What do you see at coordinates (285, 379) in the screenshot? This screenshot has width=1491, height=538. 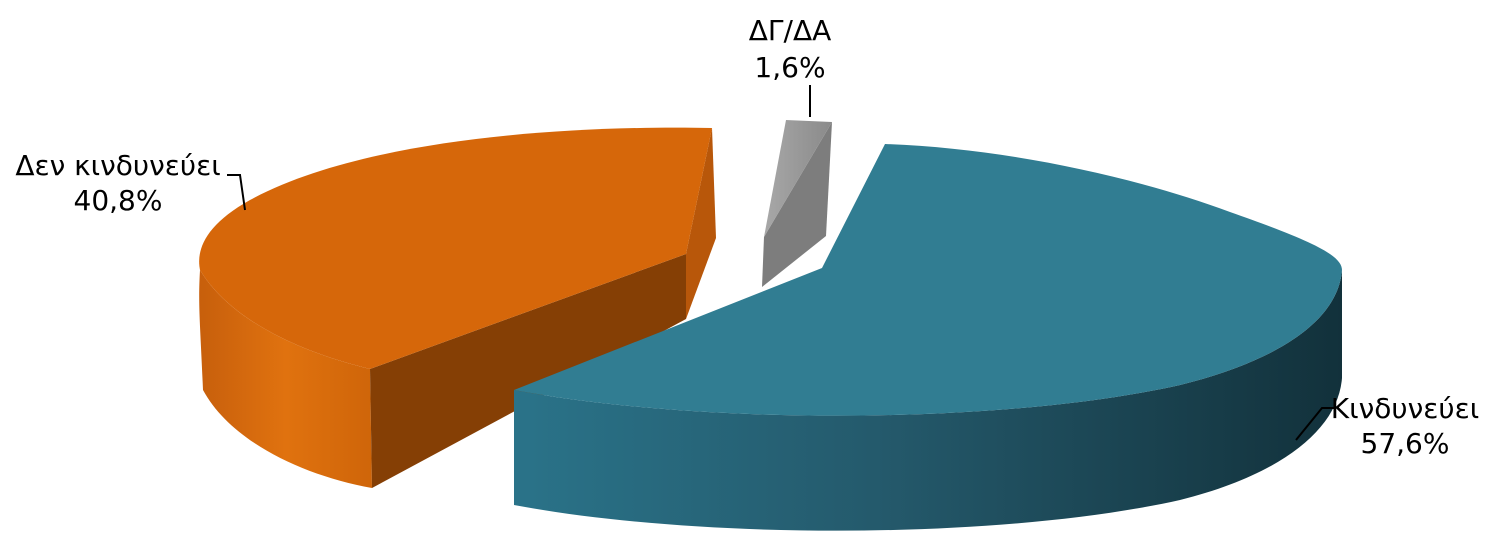 I see `slice-den-kindyneuei-rim` at bounding box center [285, 379].